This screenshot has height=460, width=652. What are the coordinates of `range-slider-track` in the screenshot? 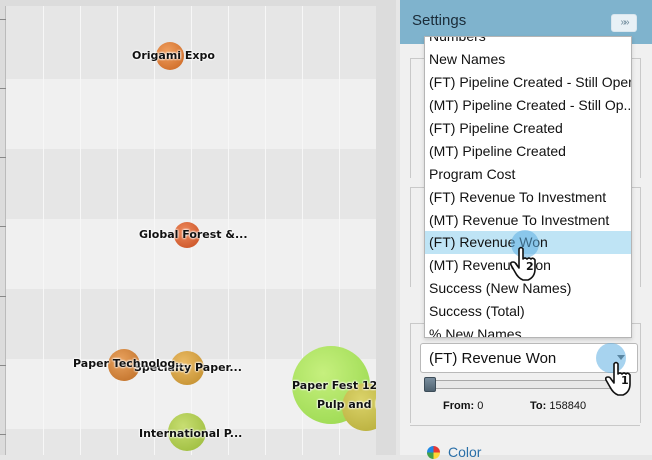 It's located at (527, 384).